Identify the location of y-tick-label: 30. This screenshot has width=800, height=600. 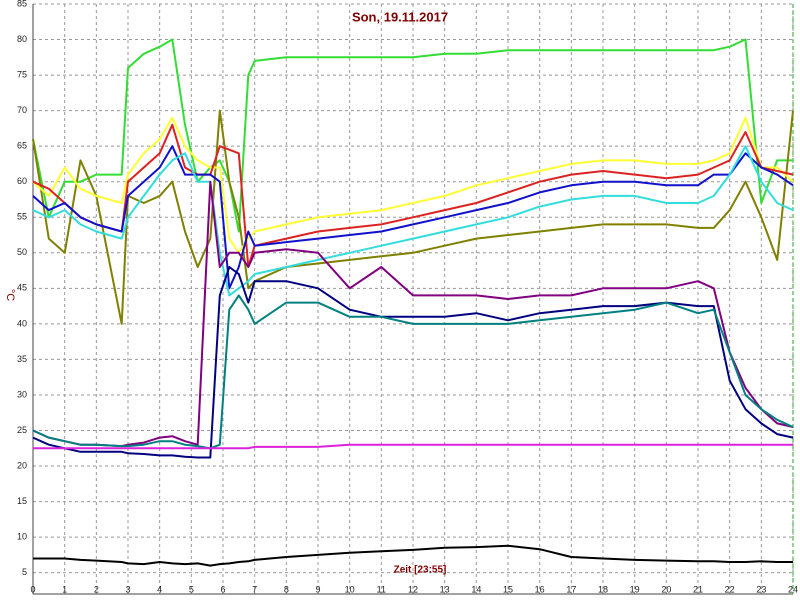
(22, 394).